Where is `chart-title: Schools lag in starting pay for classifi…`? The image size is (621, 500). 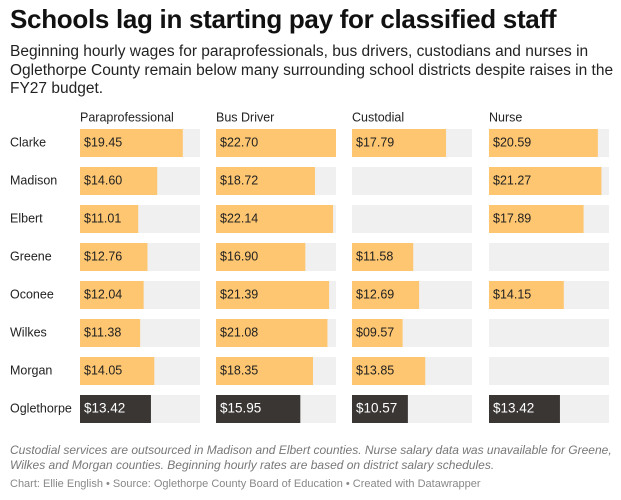 chart-title: Schools lag in starting pay for classifi… is located at coordinates (283, 19).